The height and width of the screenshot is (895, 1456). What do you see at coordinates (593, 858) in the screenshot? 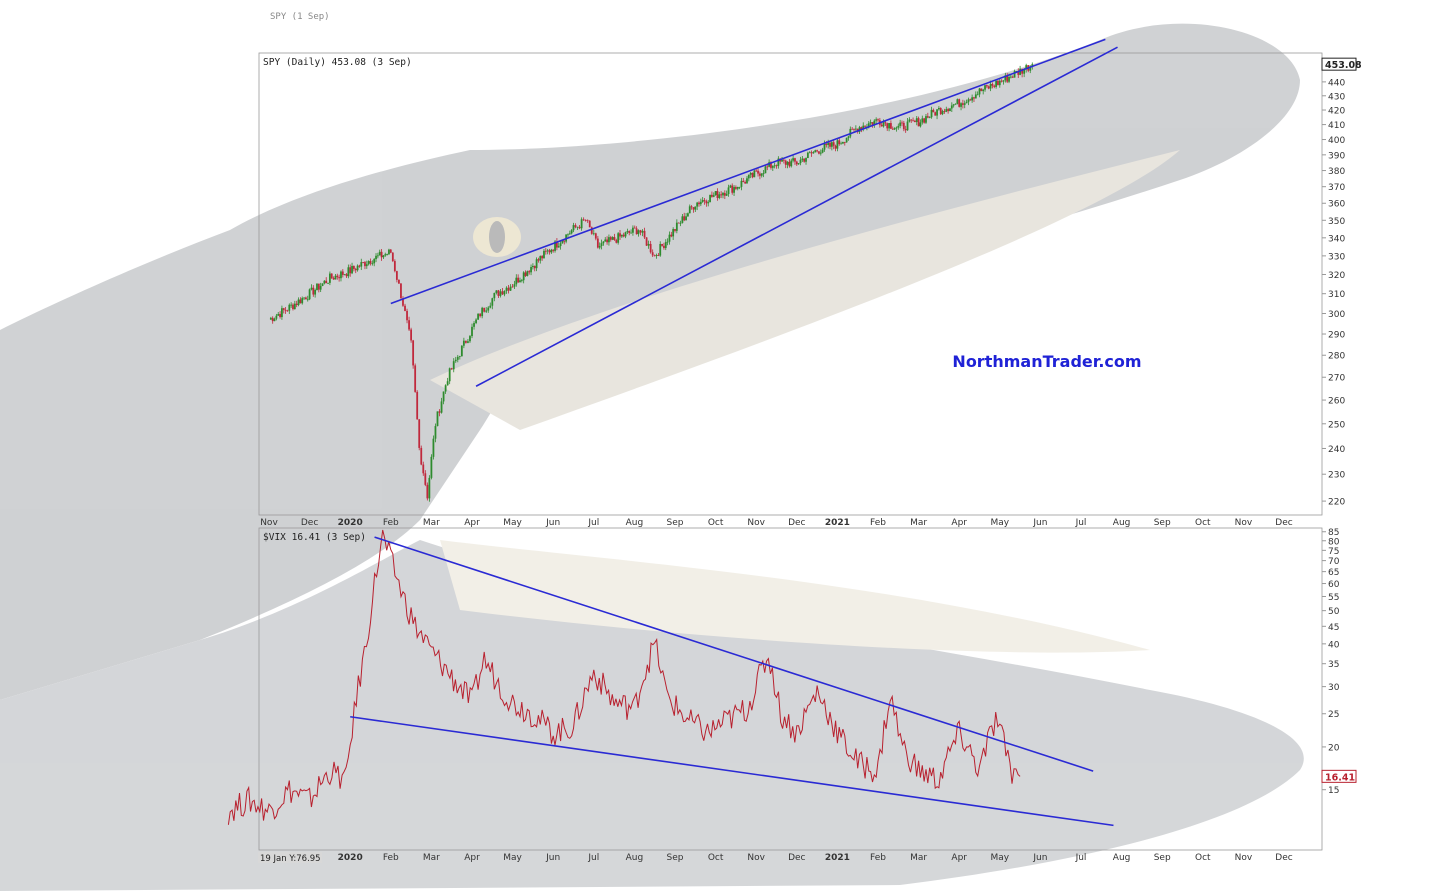
I see `x-tick-label: Jul` at bounding box center [593, 858].